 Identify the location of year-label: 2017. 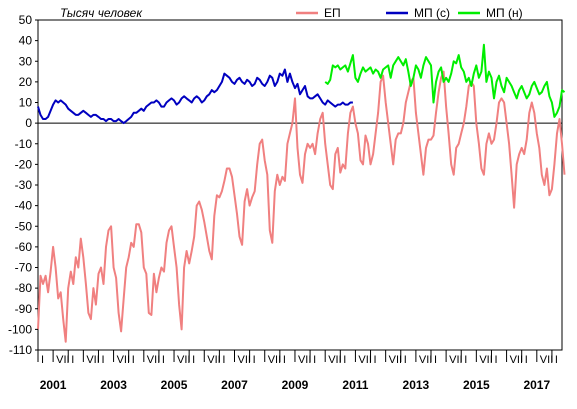
(536, 385).